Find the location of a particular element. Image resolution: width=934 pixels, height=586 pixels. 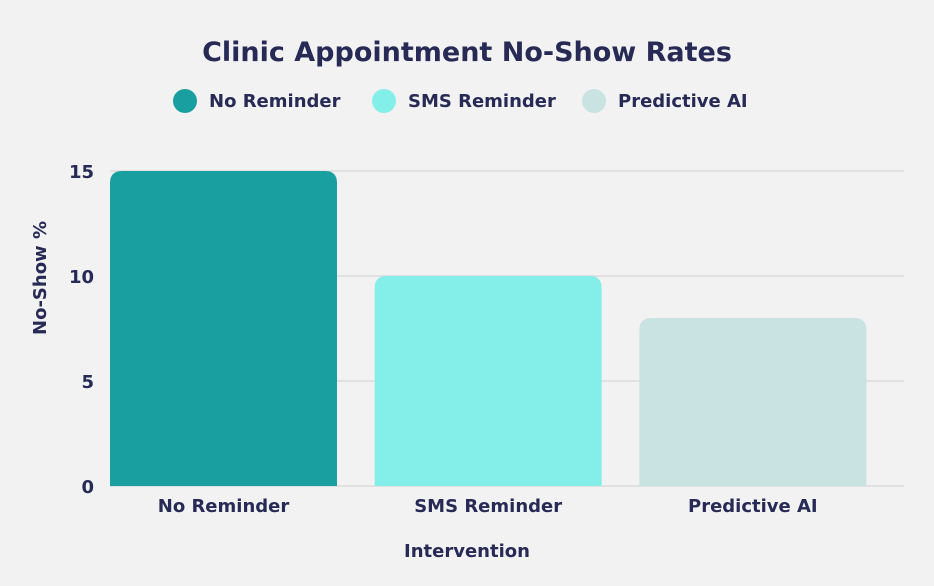

legend: No Reminder SMS Reminder Predictive AI is located at coordinates (460, 101).